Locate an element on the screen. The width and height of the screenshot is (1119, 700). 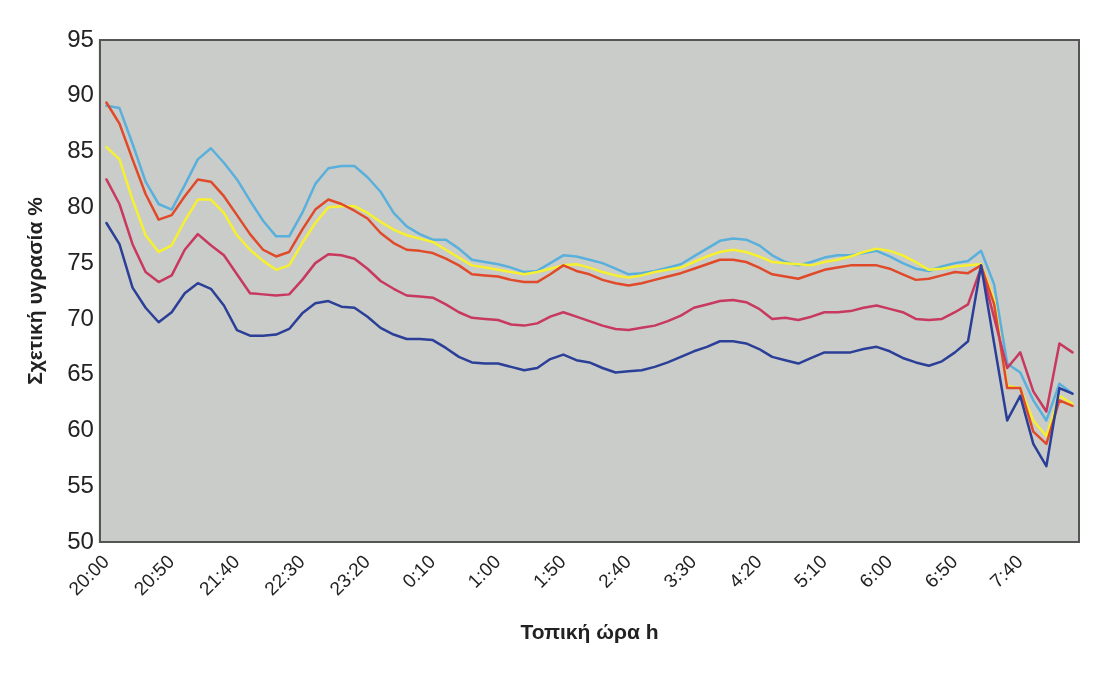
x-tick-label: 6:50 is located at coordinates (941, 571).